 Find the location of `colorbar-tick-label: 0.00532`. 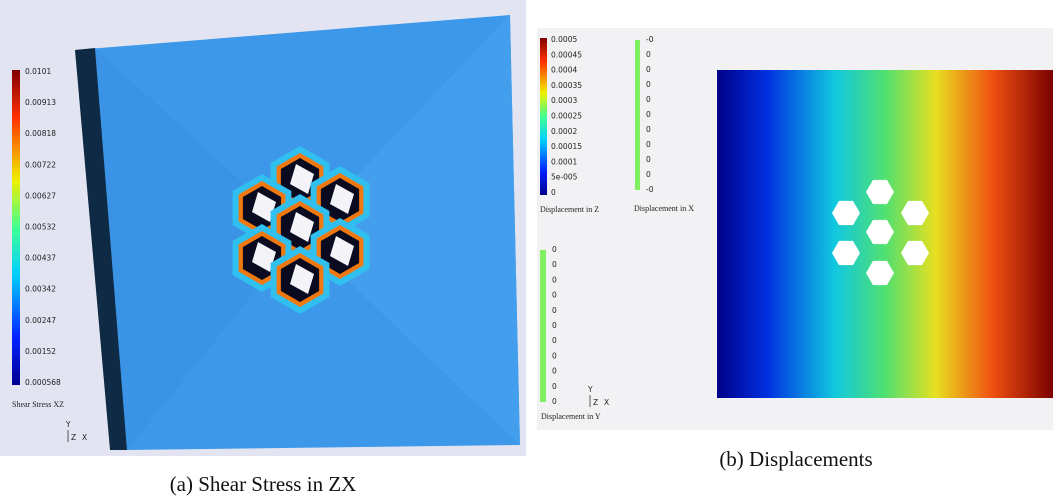

colorbar-tick-label: 0.00532 is located at coordinates (40, 227).